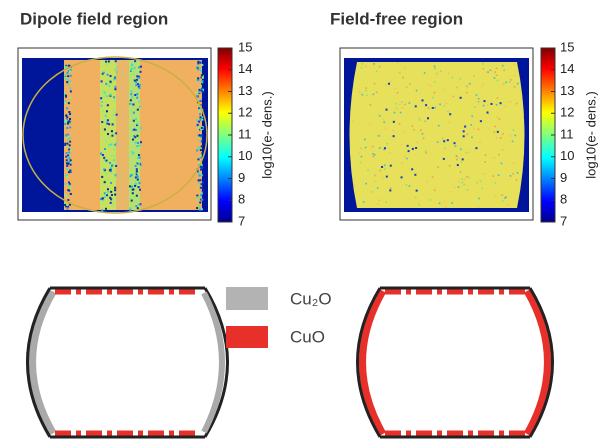 Image resolution: width=610 pixels, height=448 pixels. Describe the element at coordinates (563, 177) in the screenshot. I see `colorbar-tick-label: 9` at that location.